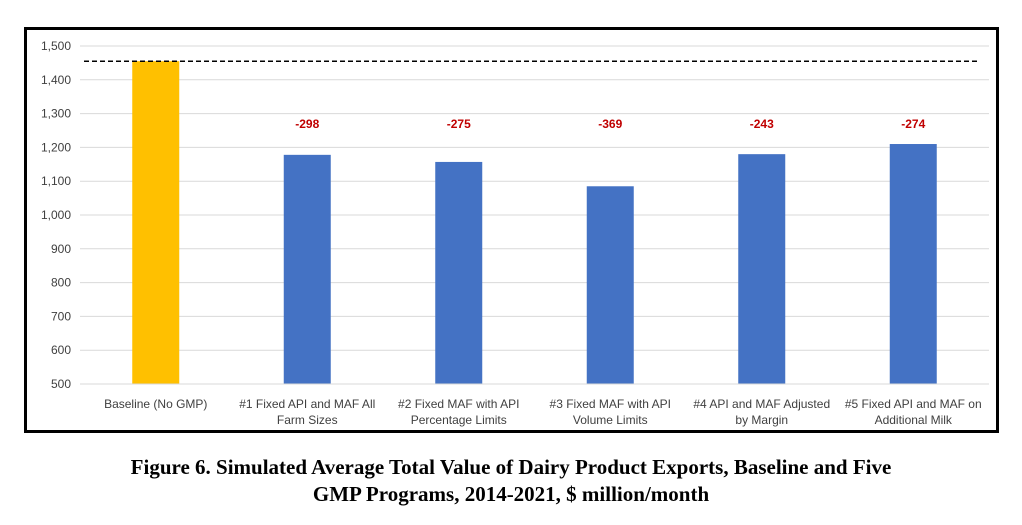 This screenshot has width=1022, height=525. Describe the element at coordinates (307, 124) in the screenshot. I see `data-label: -298` at that location.